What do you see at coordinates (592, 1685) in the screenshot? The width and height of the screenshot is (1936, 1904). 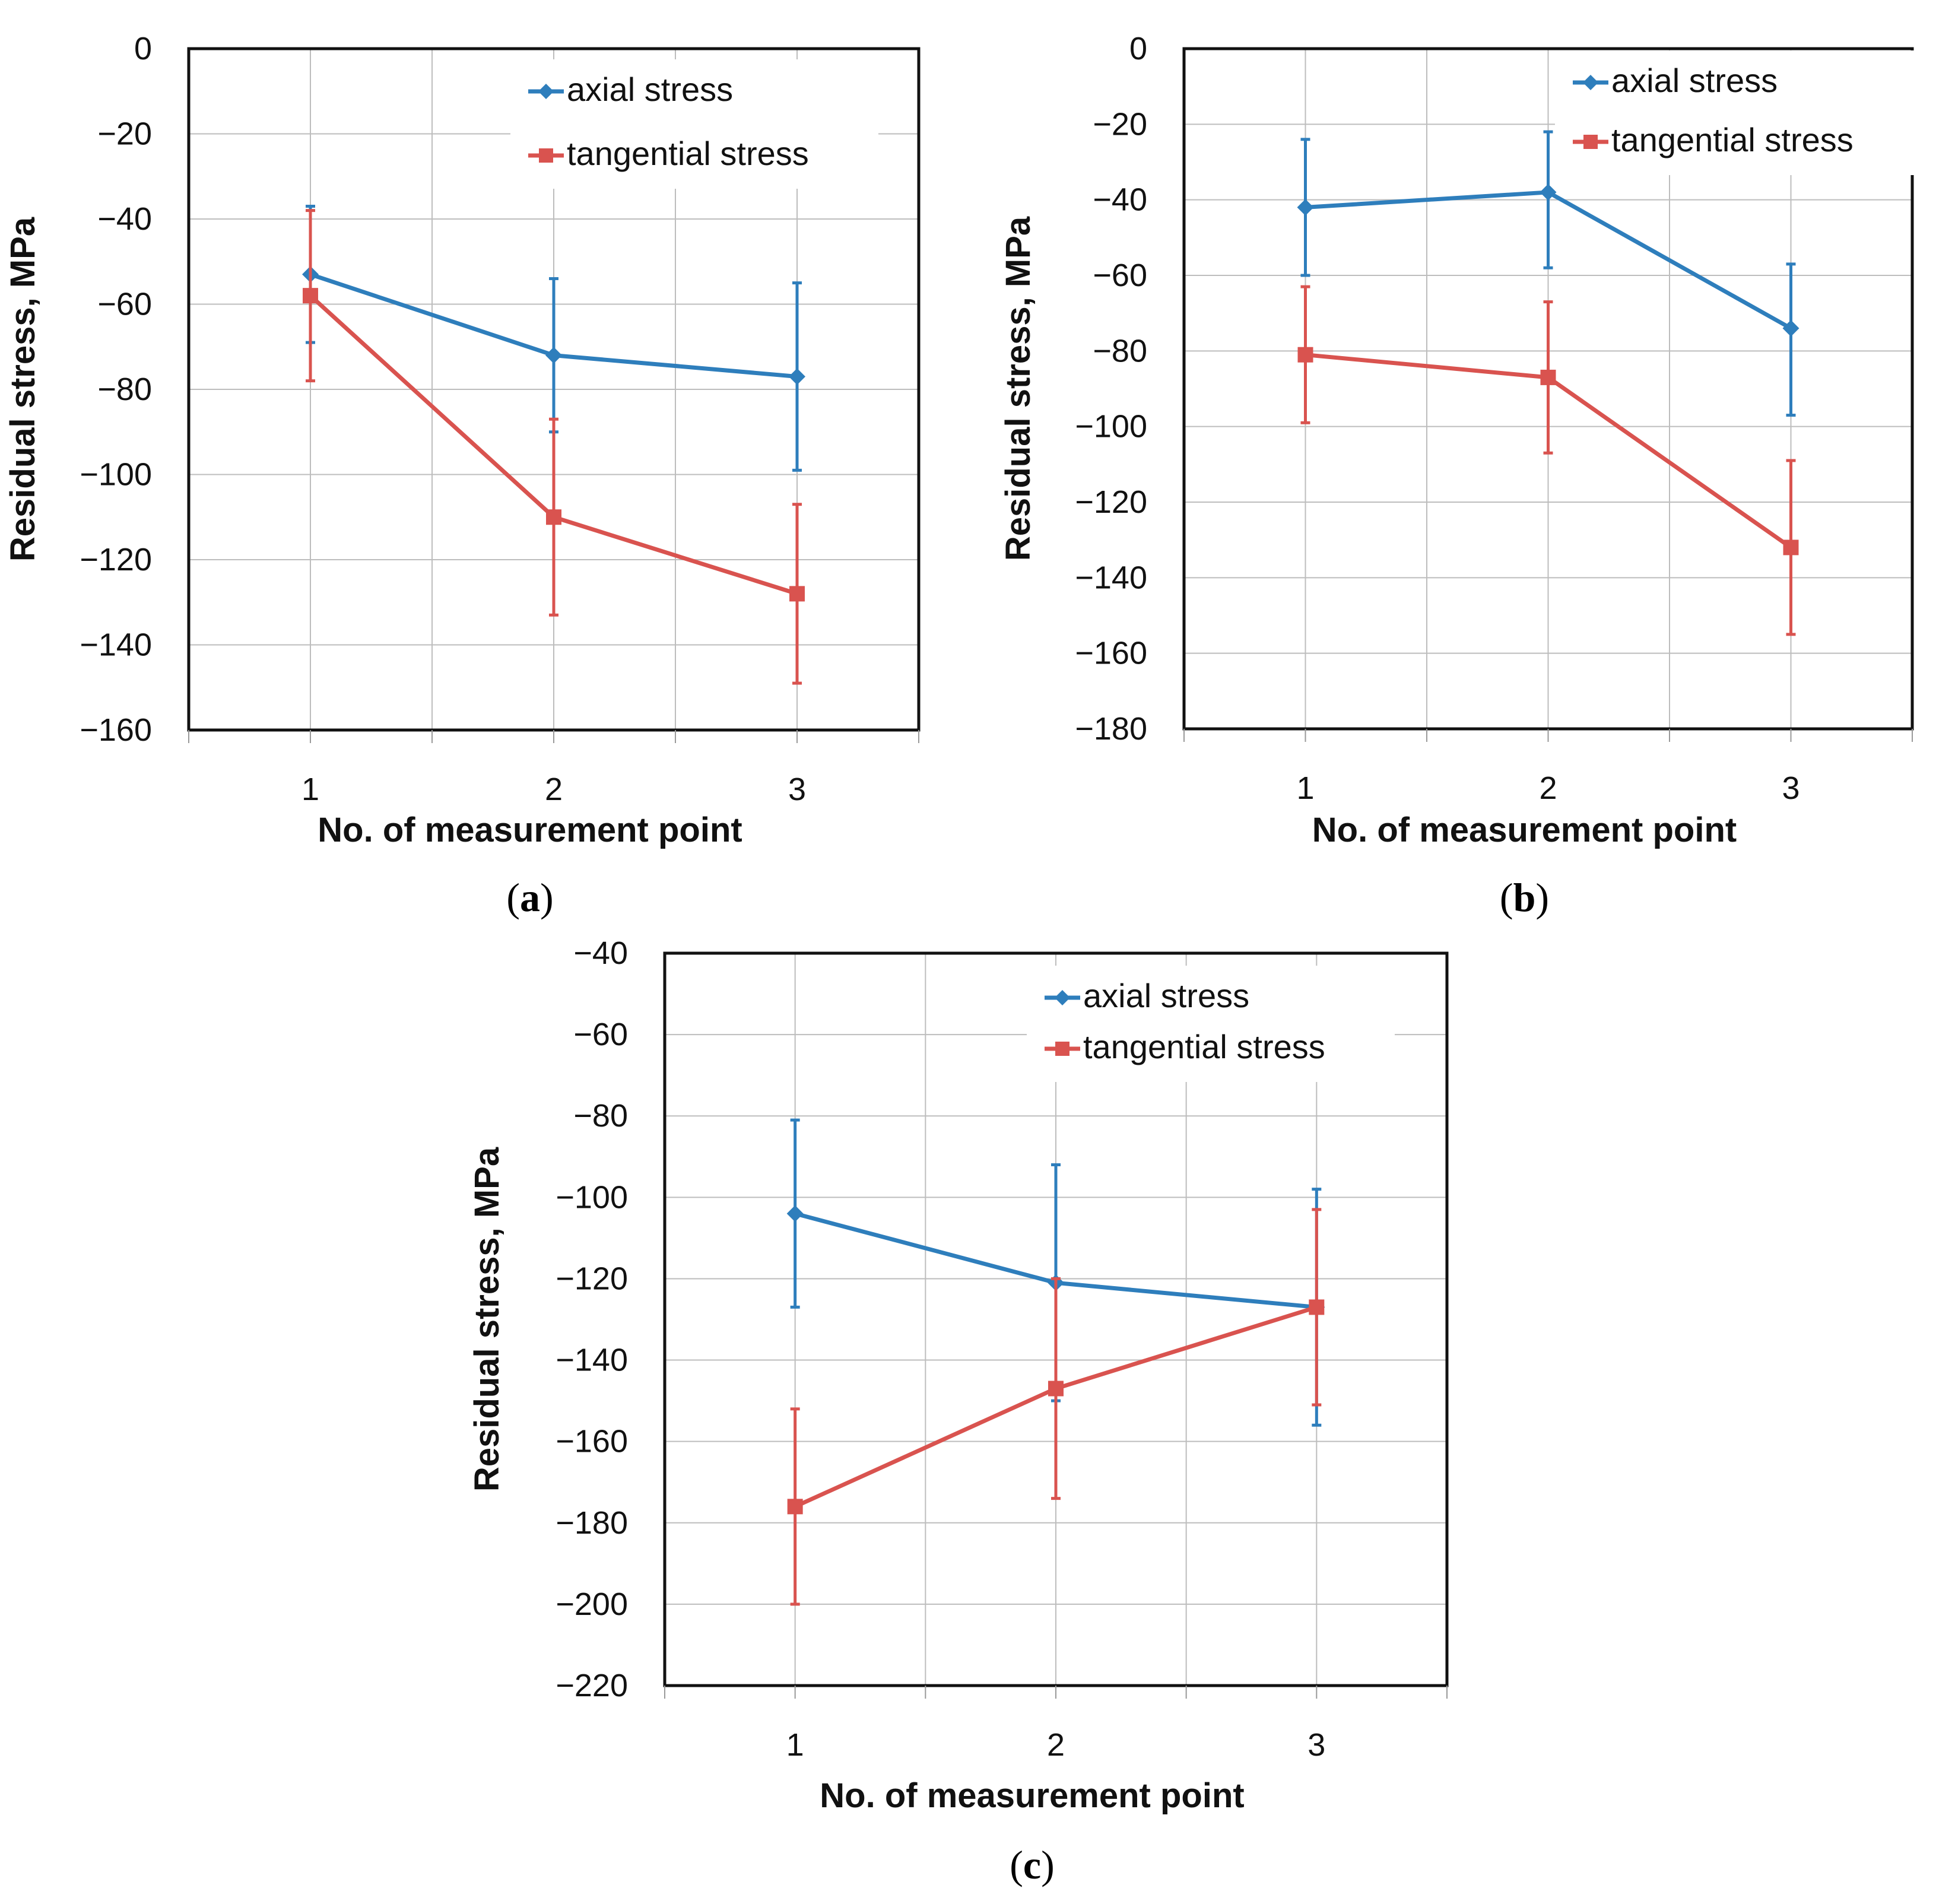 I see `y-tick-label: −220` at bounding box center [592, 1685].